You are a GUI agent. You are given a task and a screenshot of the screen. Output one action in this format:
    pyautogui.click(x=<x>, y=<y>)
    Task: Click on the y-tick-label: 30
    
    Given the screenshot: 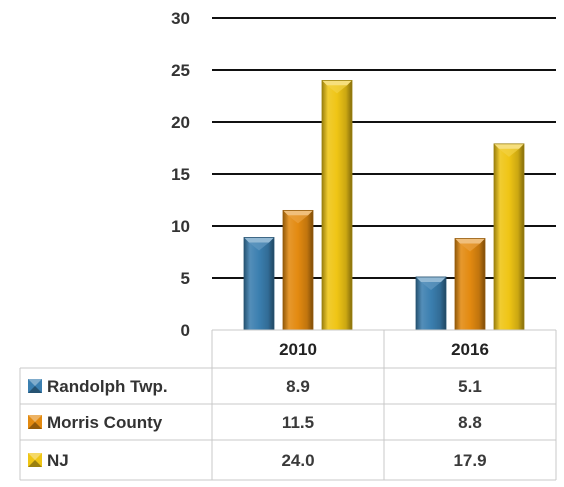 What is the action you would take?
    pyautogui.click(x=180, y=18)
    